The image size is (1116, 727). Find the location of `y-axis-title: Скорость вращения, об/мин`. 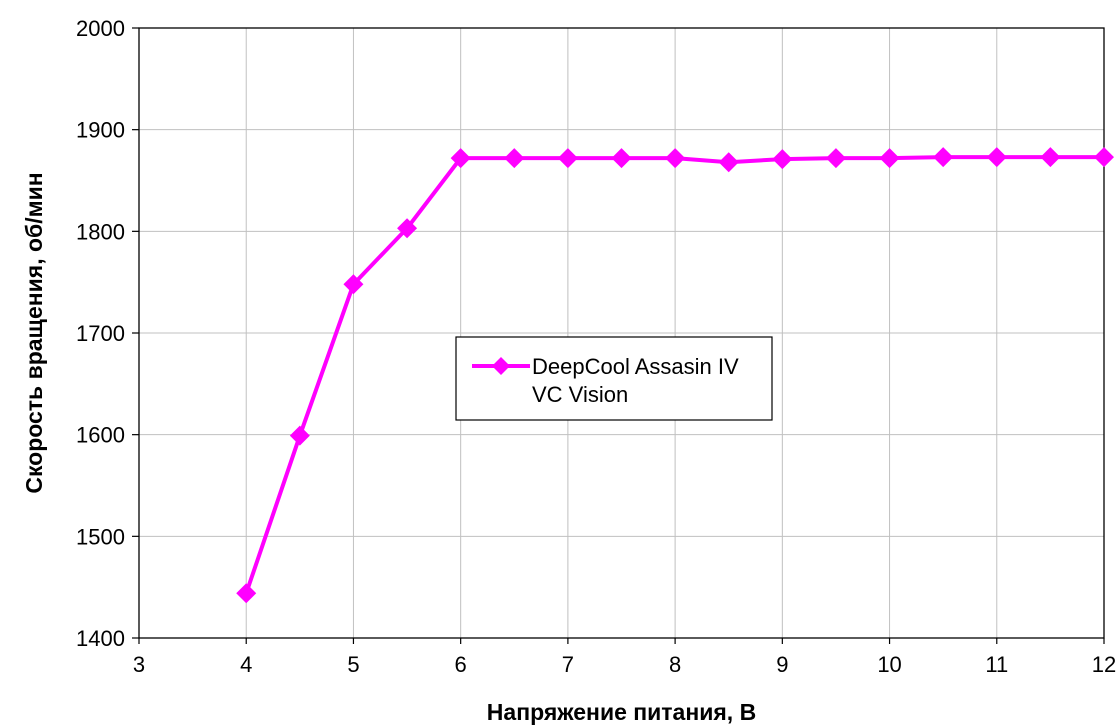

y-axis-title: Скорость вращения, об/мин is located at coordinates (34, 332).